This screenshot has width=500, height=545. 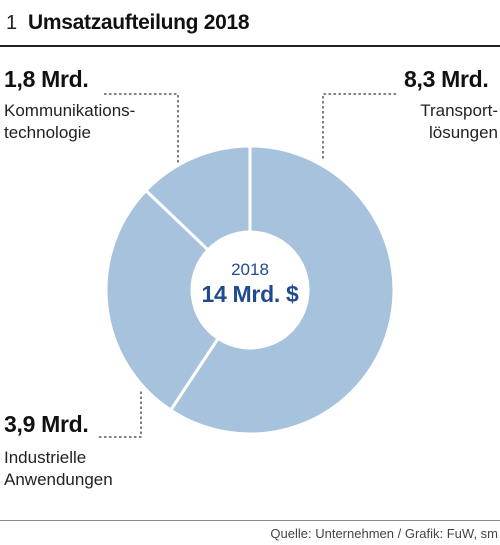 I want to click on figure-header: 1 Umsatzaufteilung 2018, so click(x=250, y=23).